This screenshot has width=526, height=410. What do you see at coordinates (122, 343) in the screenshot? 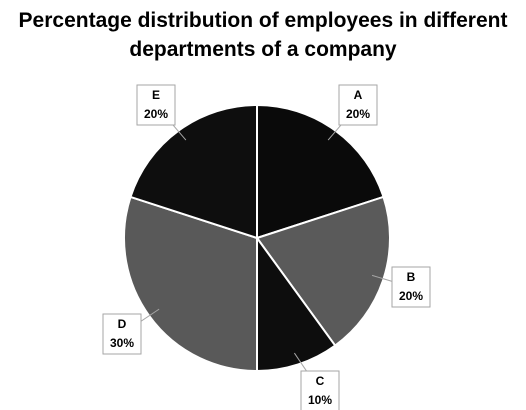
I see `value-label: 30%` at bounding box center [122, 343].